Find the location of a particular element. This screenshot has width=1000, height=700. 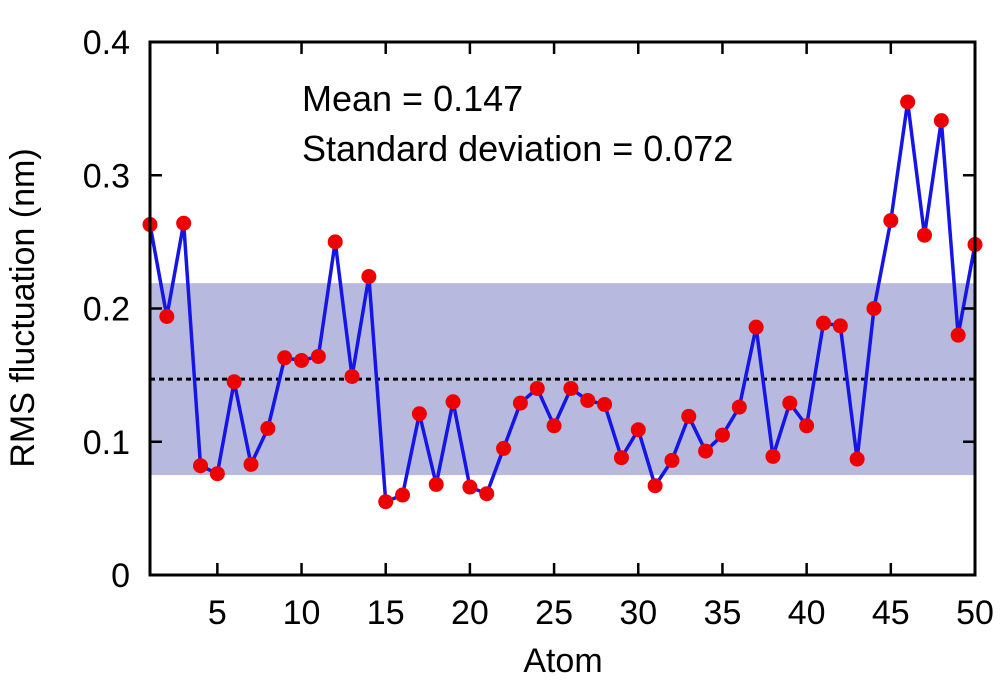

annotation-mean: Mean = 0.147 is located at coordinates (412, 98).